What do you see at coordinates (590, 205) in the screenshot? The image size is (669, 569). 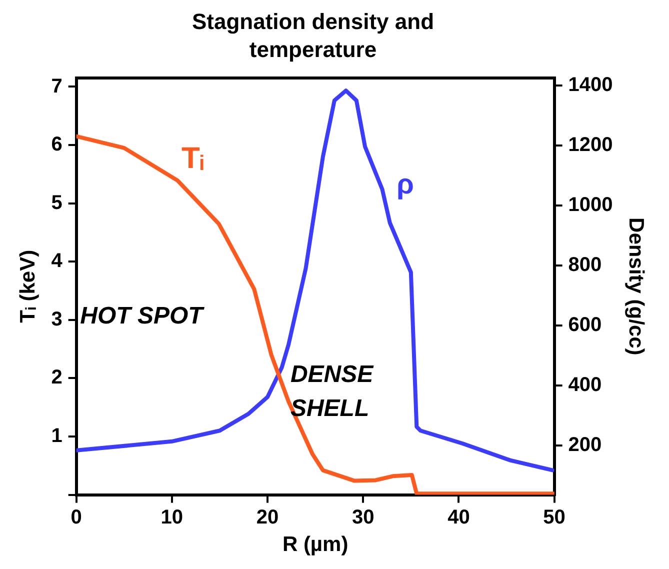 I see `y2-tick-label: 1000` at bounding box center [590, 205].